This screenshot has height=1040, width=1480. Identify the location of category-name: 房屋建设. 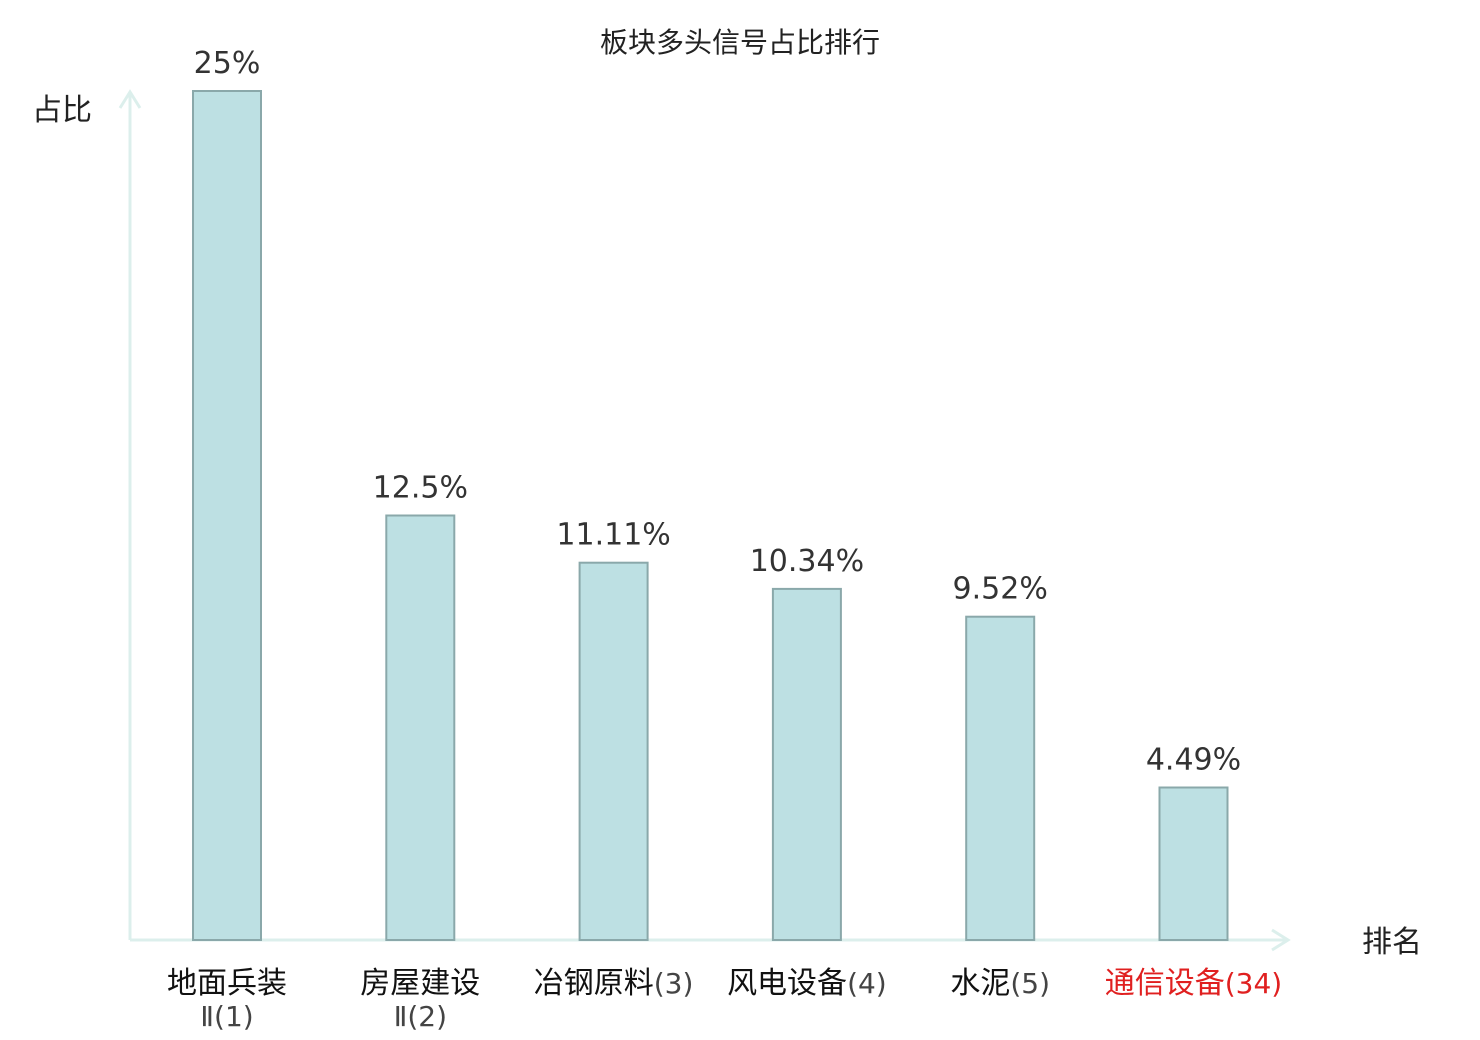
(420, 983).